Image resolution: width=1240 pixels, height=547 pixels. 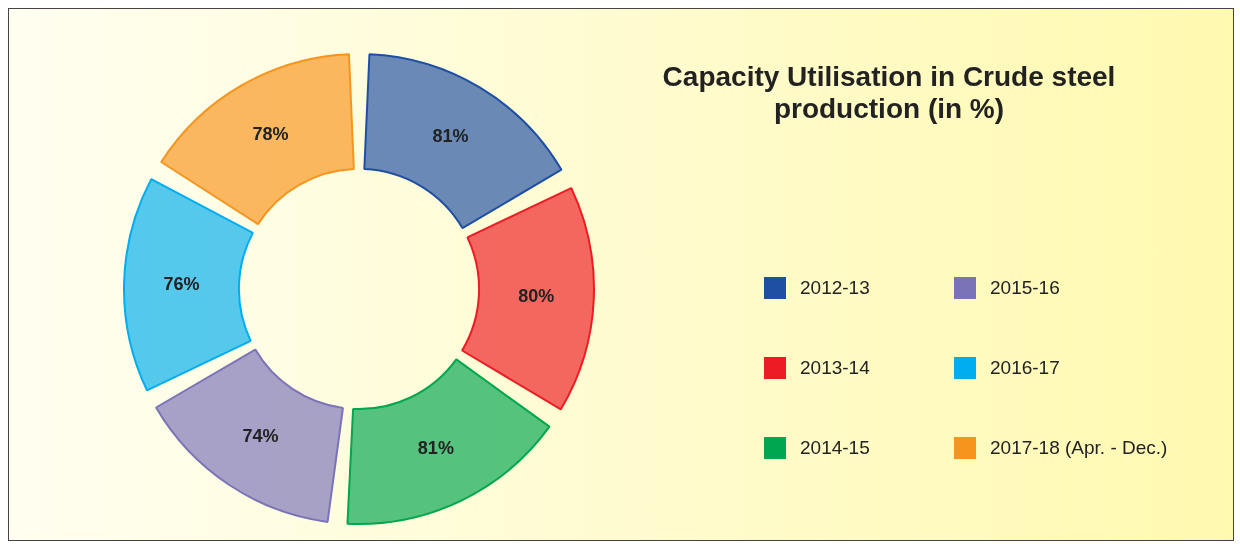 What do you see at coordinates (835, 288) in the screenshot?
I see `legend-label: 2012-13` at bounding box center [835, 288].